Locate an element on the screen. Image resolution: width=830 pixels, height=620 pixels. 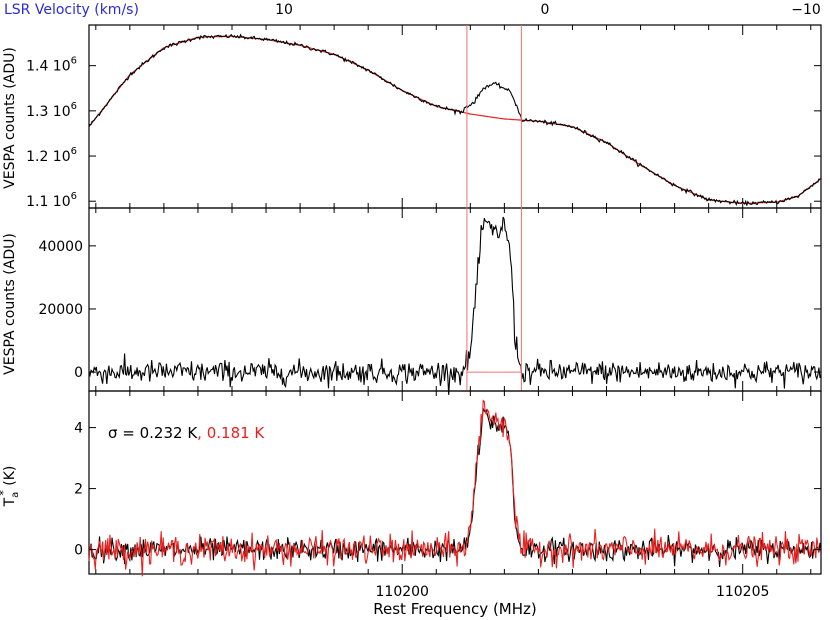
y-tick-label: 4 is located at coordinates (78, 429).